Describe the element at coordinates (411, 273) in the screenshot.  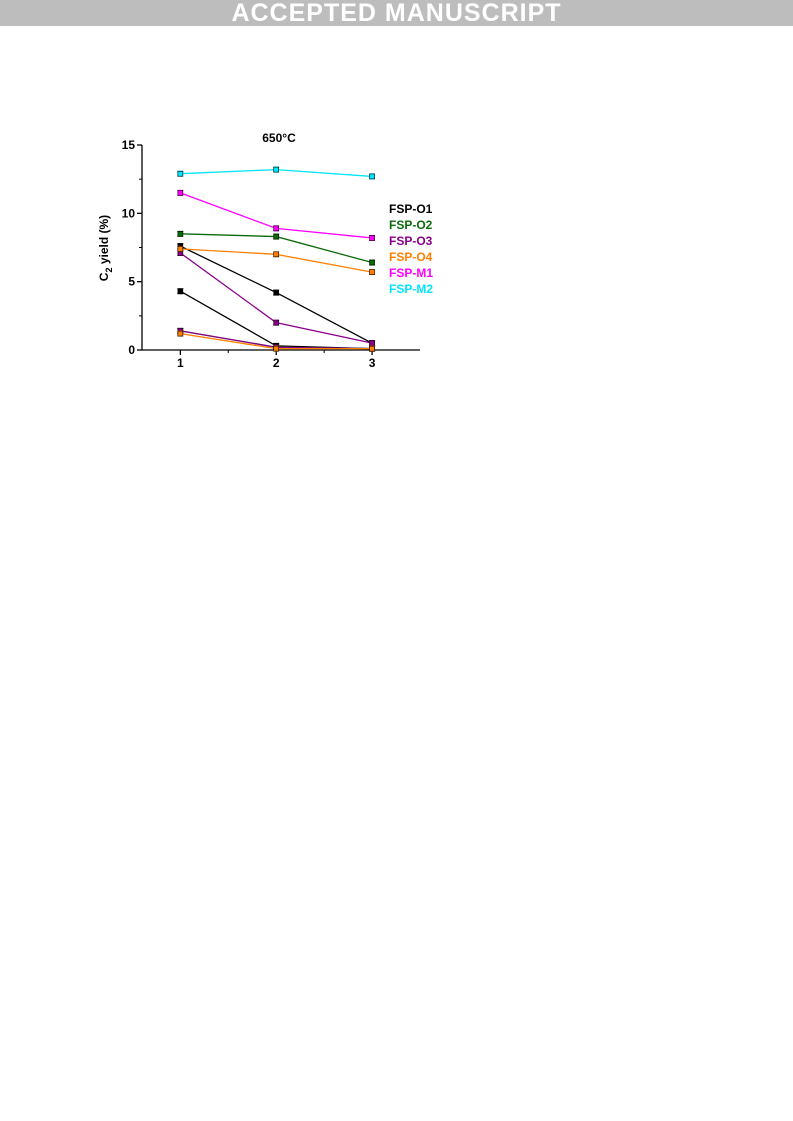
I see `legend-entry: FSP-M1` at that location.